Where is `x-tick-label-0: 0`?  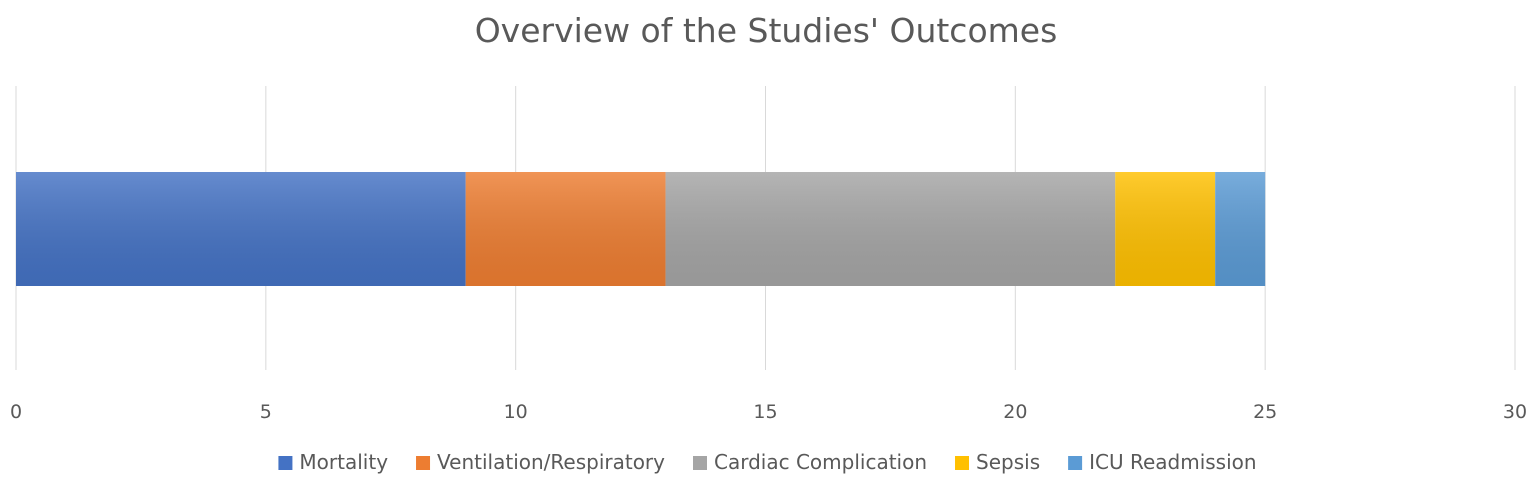
x-tick-label-0: 0 is located at coordinates (16, 412).